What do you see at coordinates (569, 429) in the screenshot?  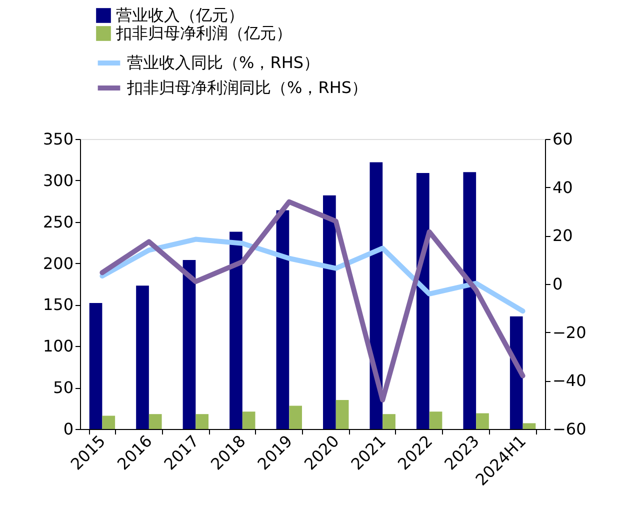 I see `y2-tick-label: −60` at bounding box center [569, 429].